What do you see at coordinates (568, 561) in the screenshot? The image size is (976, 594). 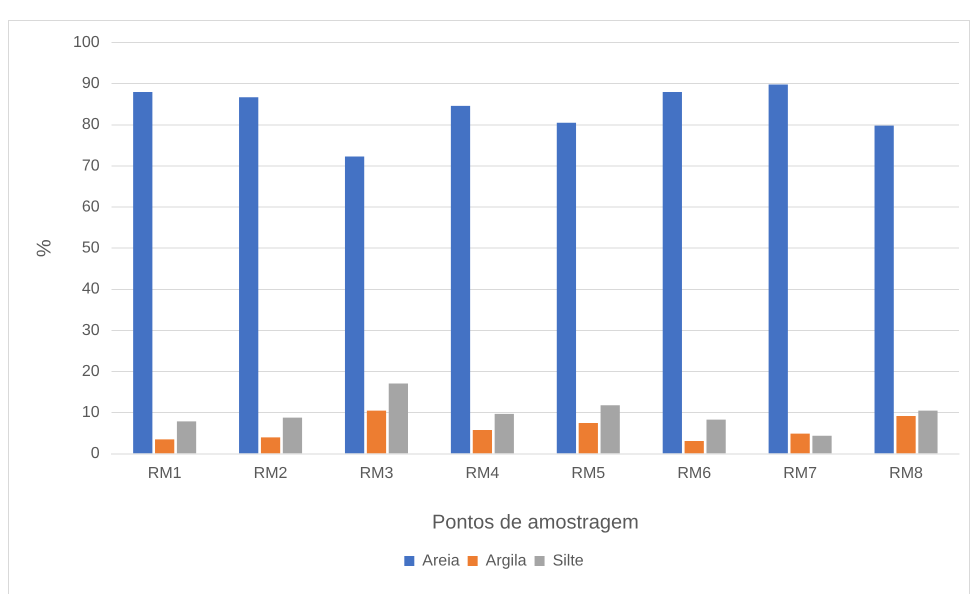 I see `legend-label: Silte` at bounding box center [568, 561].